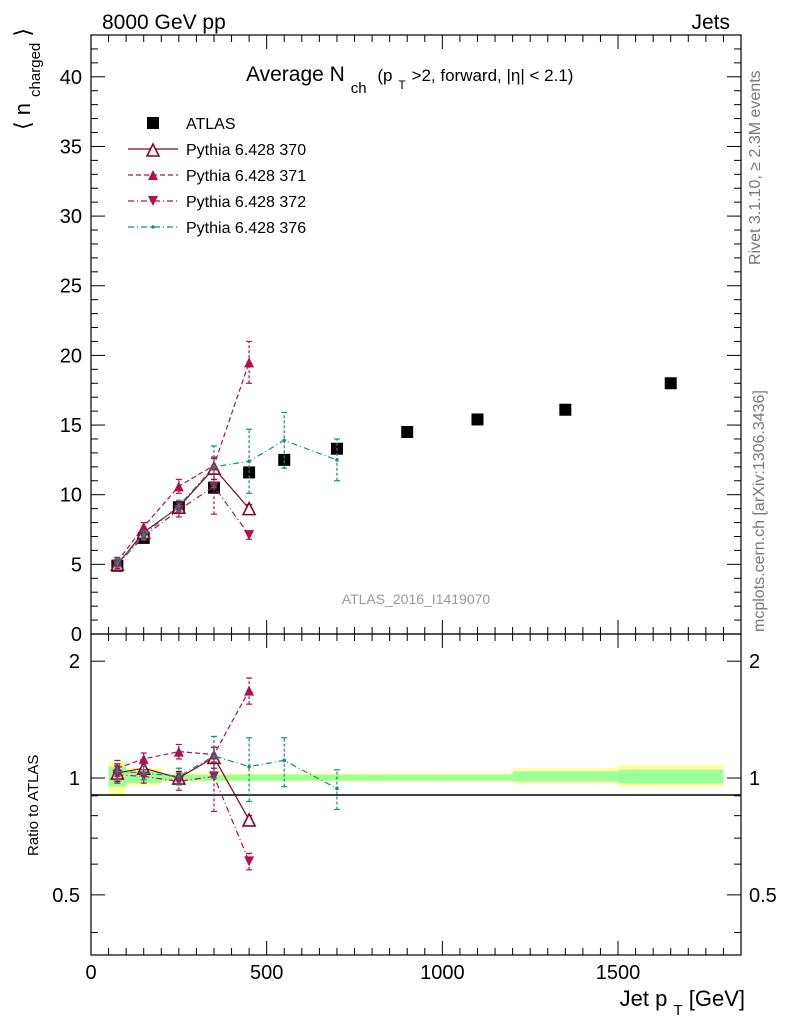 The width and height of the screenshot is (786, 1024). Describe the element at coordinates (402, 85) in the screenshot. I see `main-title-paren-sub: T` at that location.